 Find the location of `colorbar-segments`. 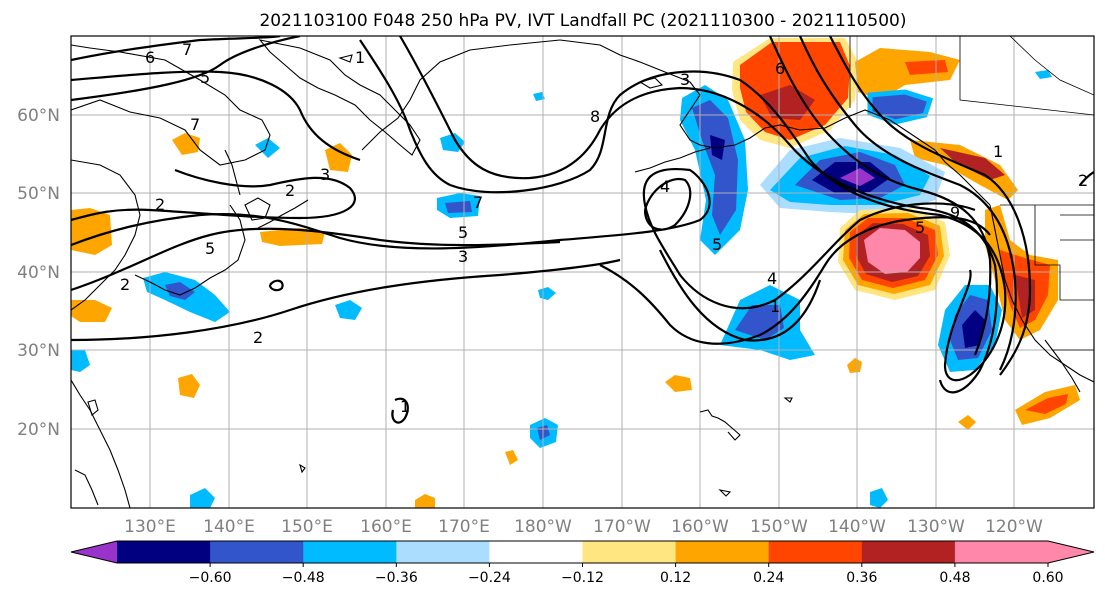

colorbar-segments is located at coordinates (583, 552).